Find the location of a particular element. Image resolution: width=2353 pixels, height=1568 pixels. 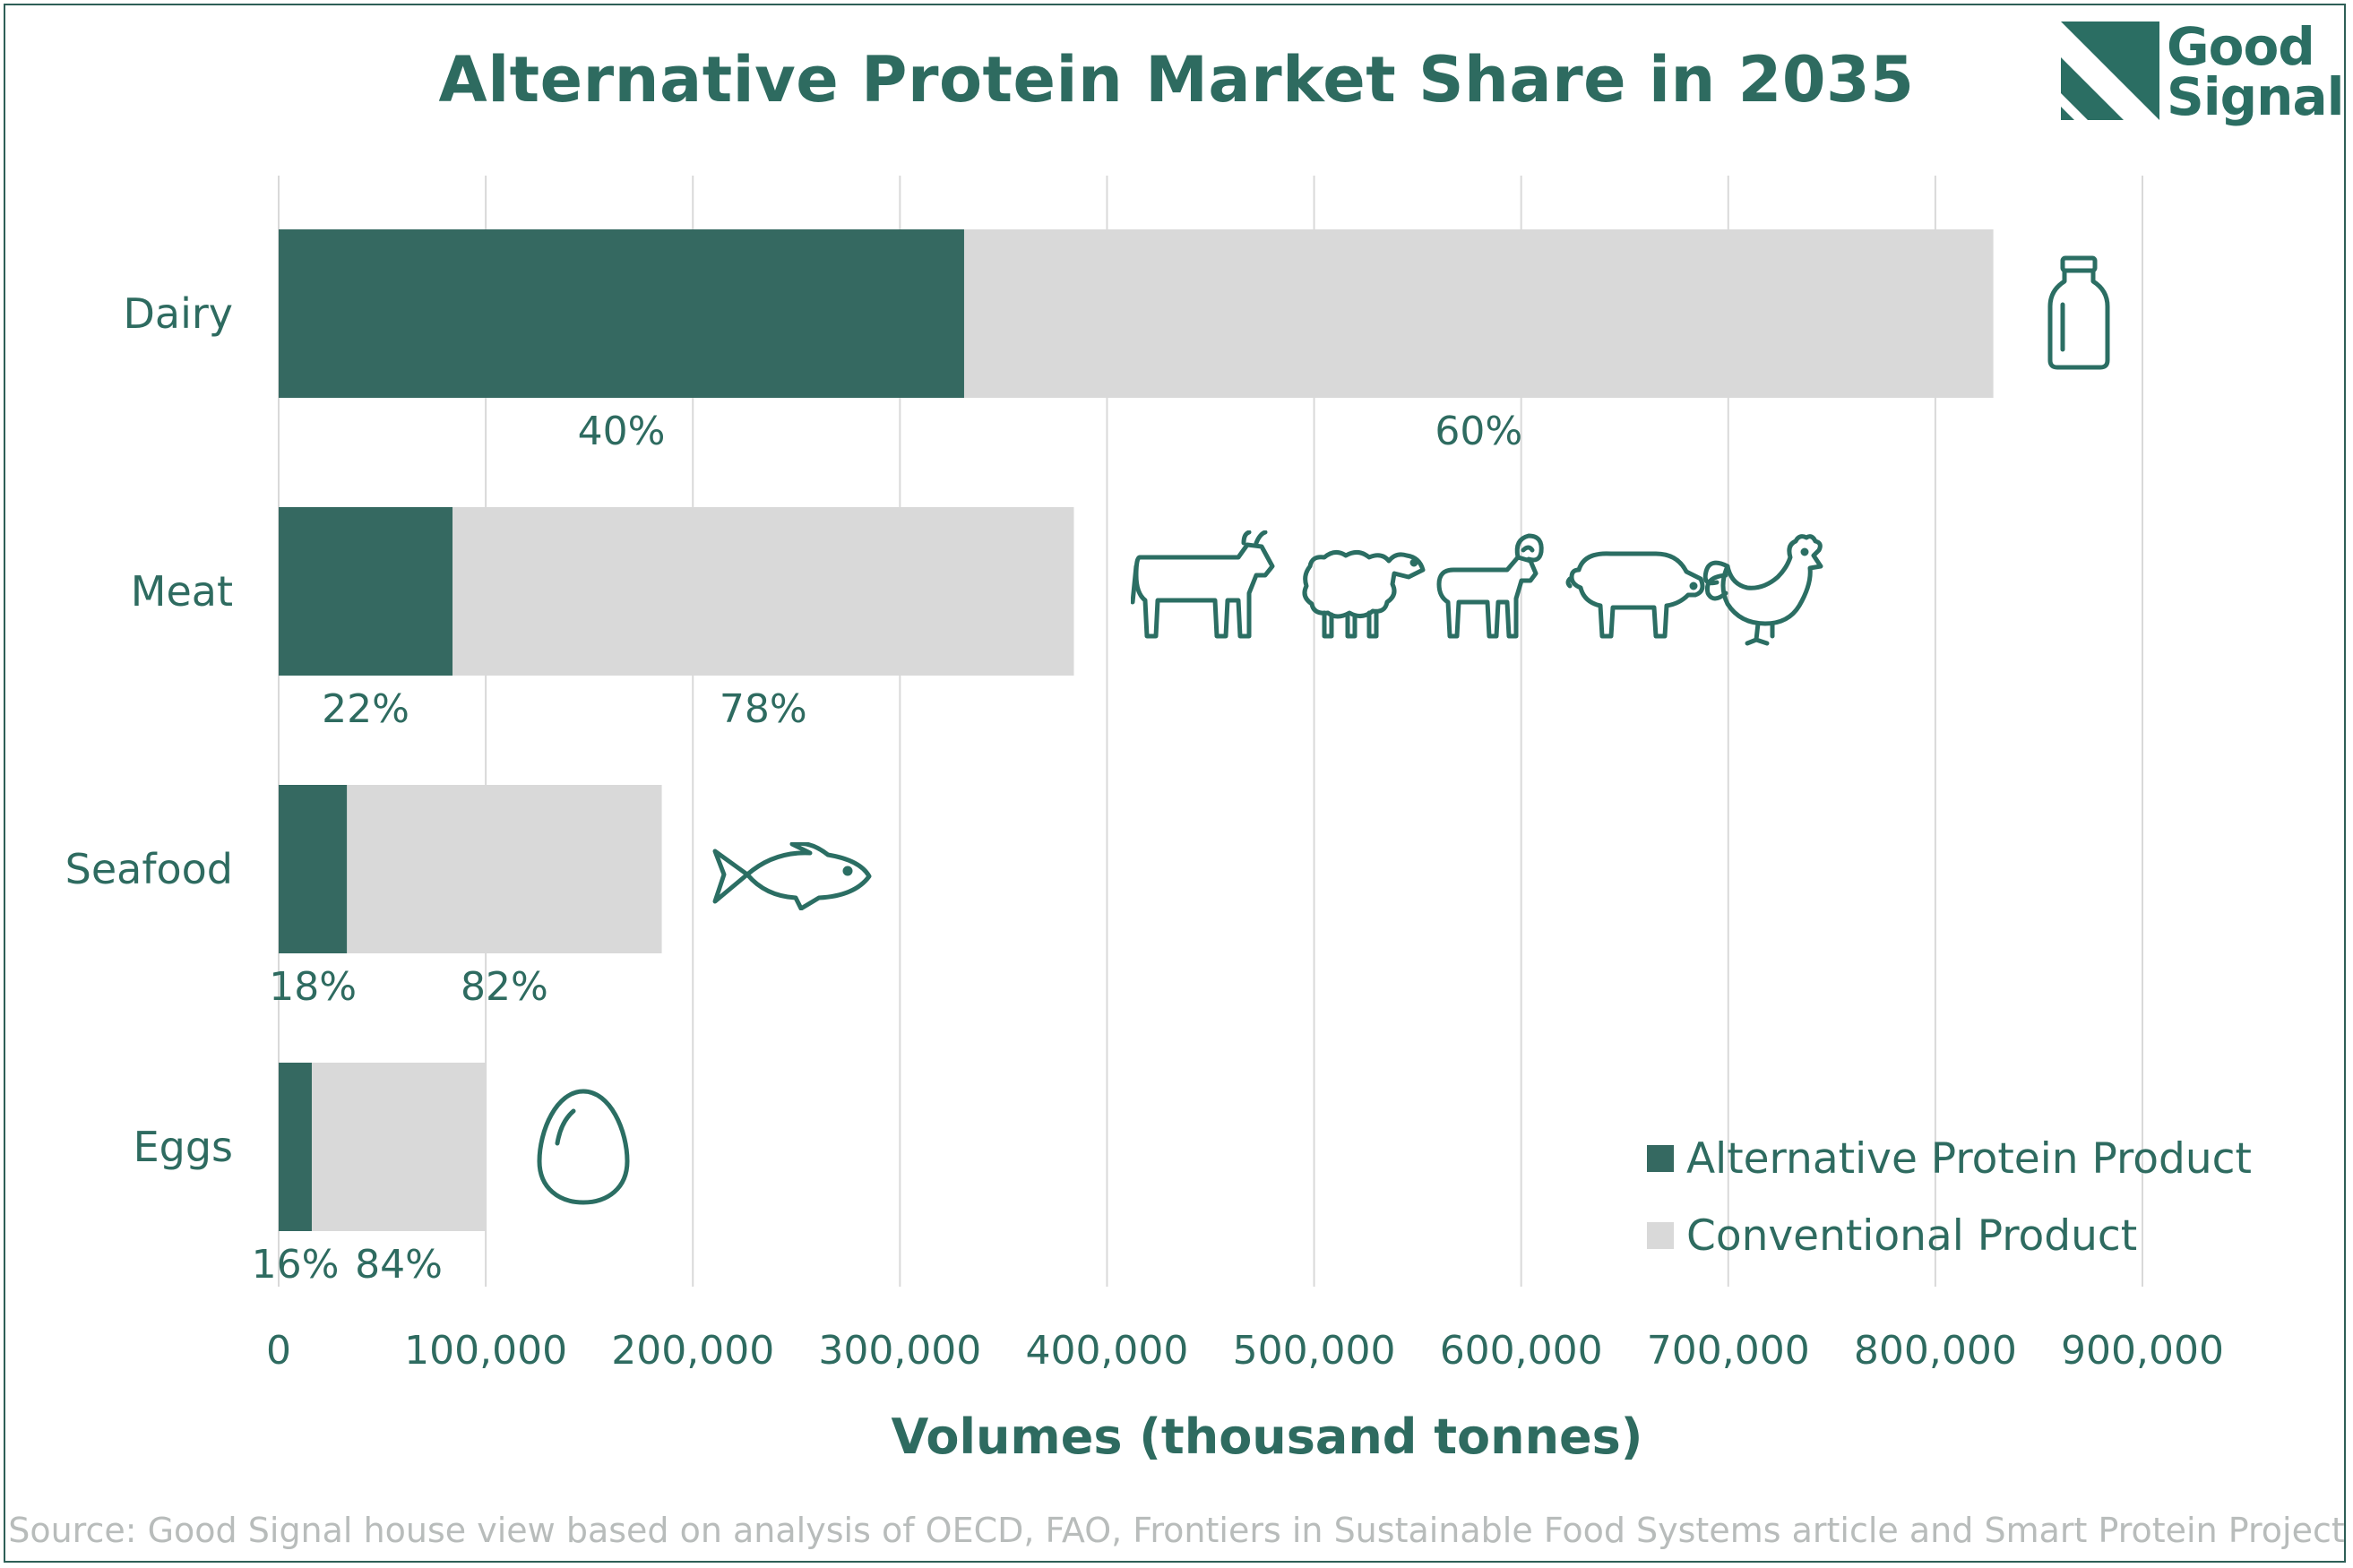

sheep-icon is located at coordinates (1364, 594).